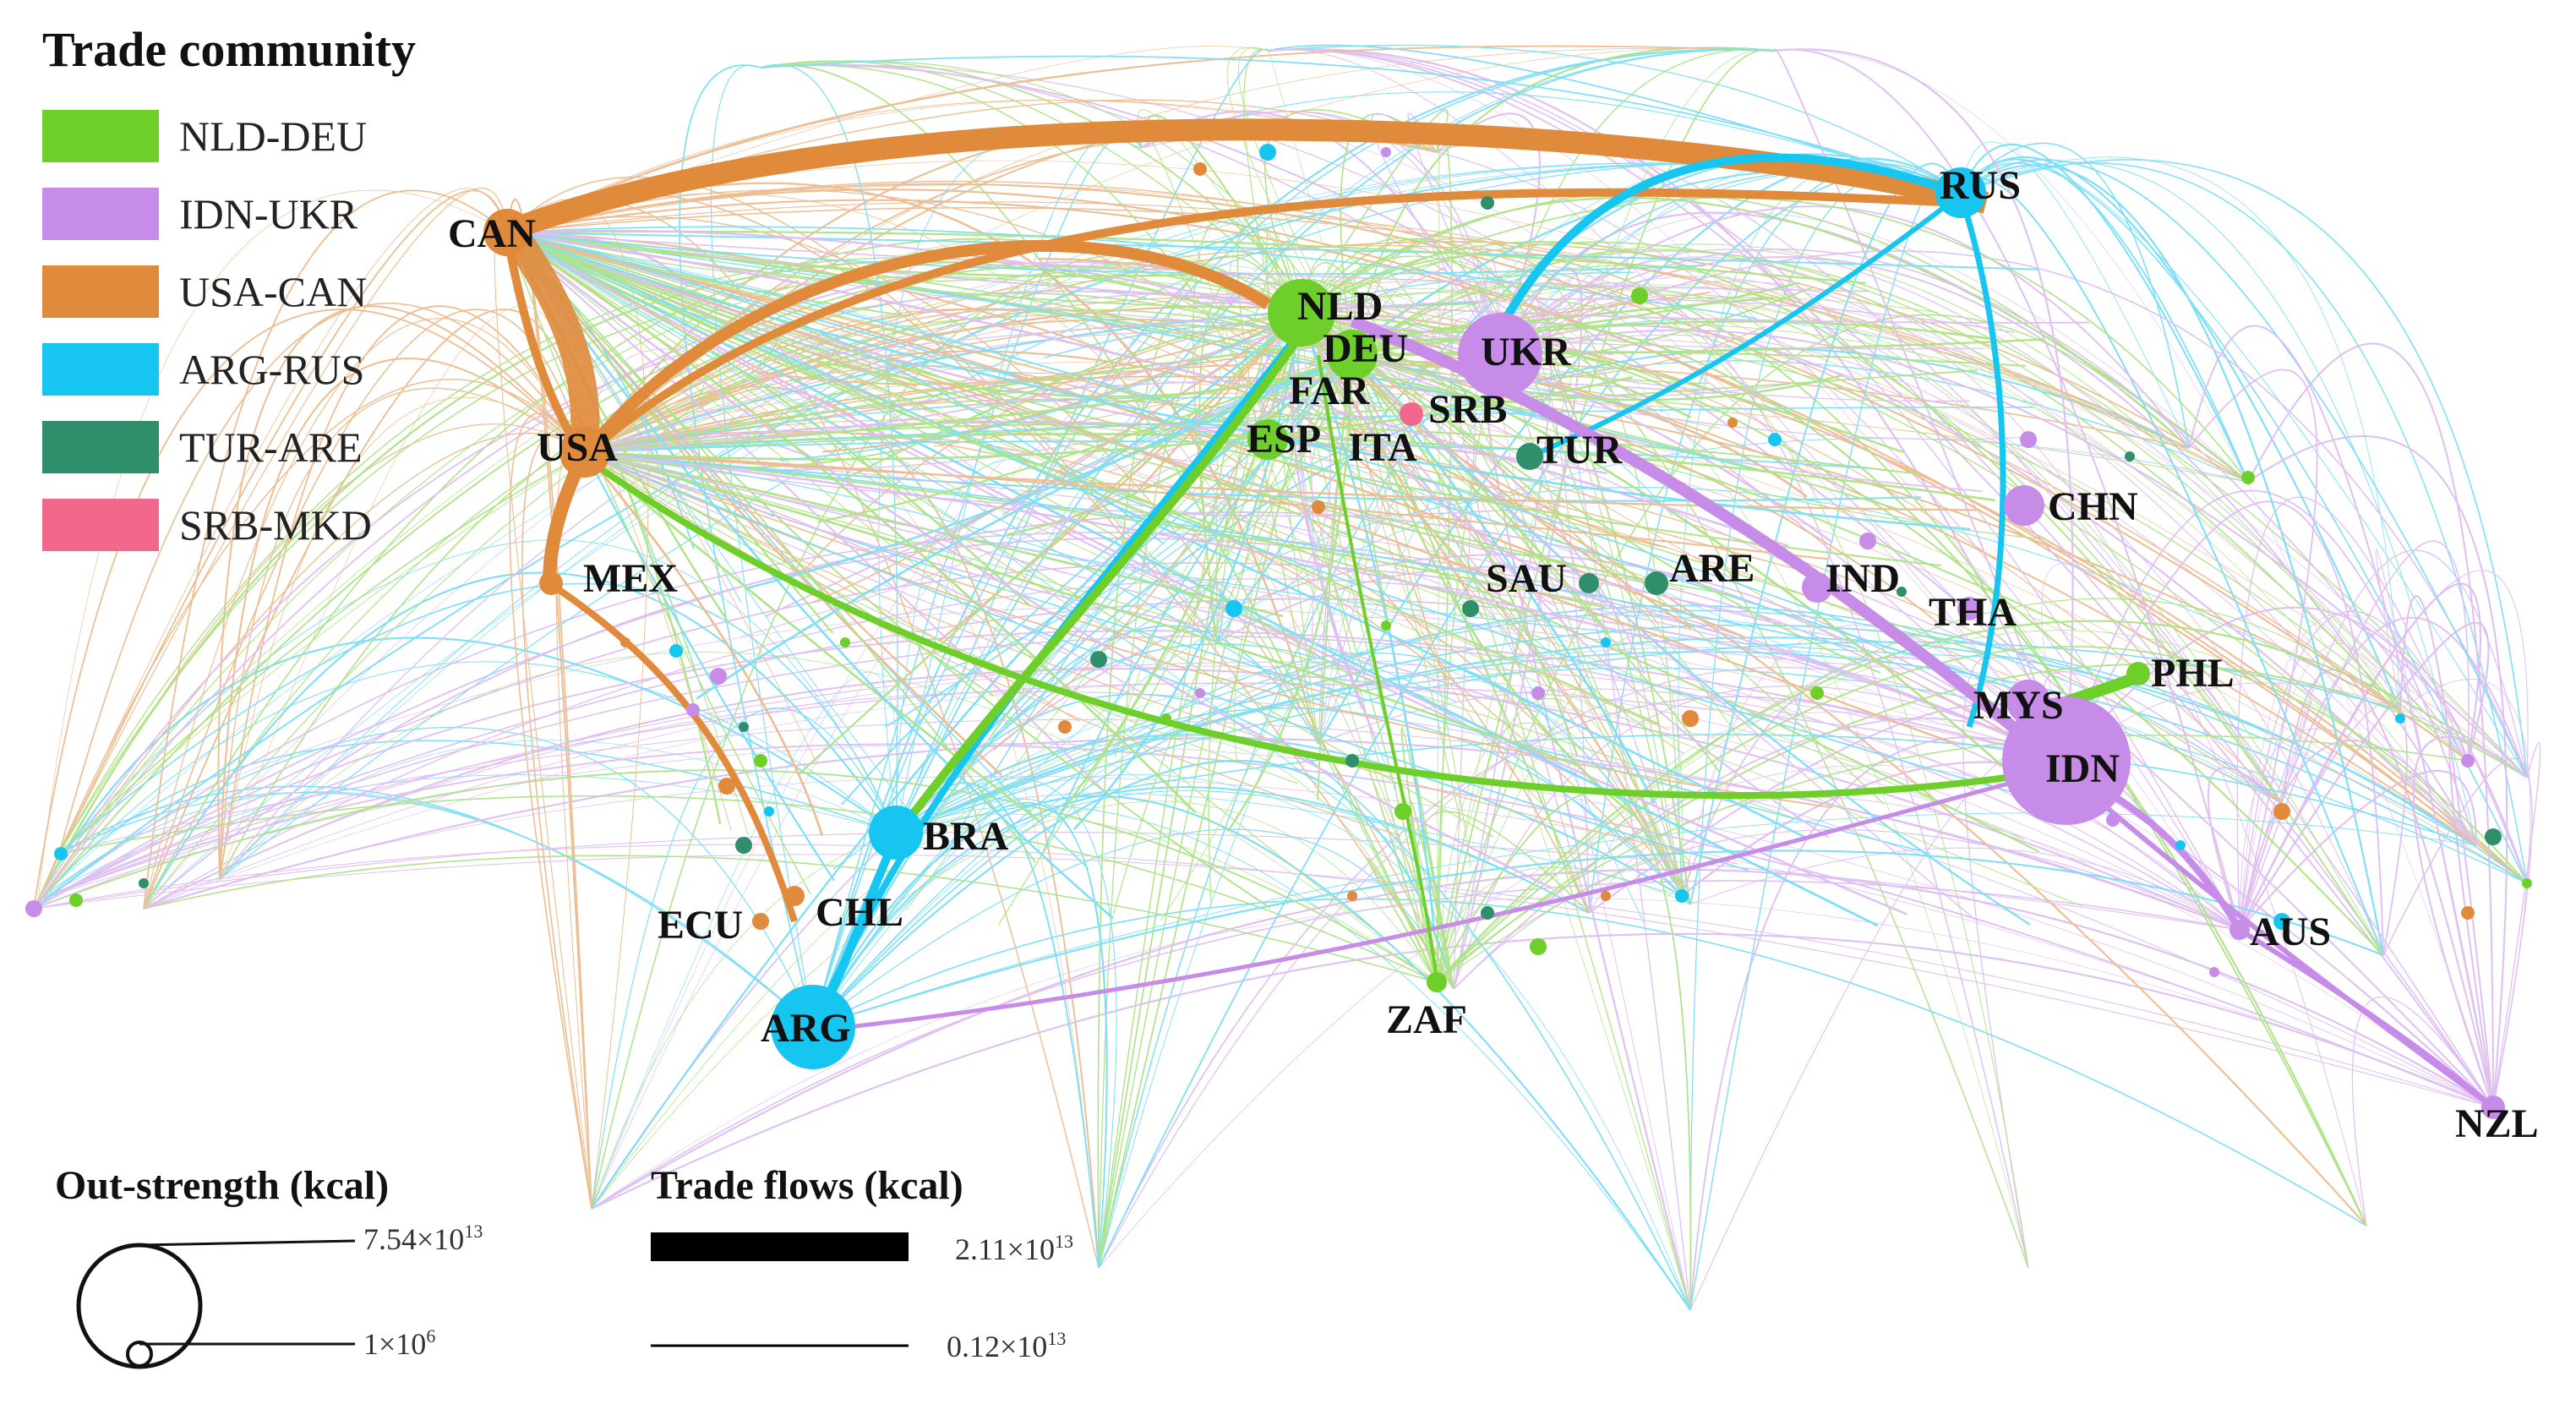  Describe the element at coordinates (1863, 578) in the screenshot. I see `label-ind: IND` at that location.